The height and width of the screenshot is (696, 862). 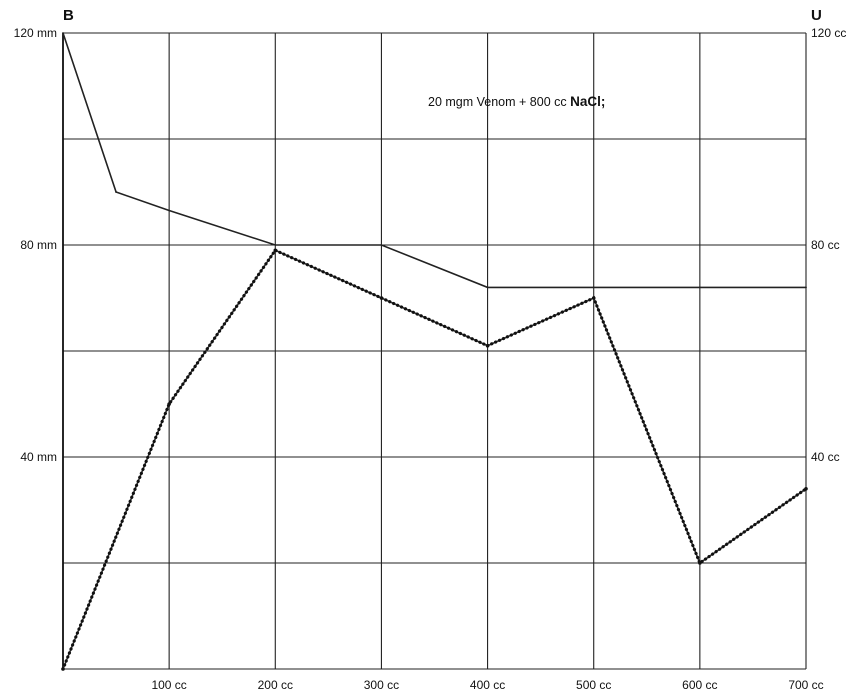 I want to click on left-tick-label: 120 mm, so click(x=35, y=33).